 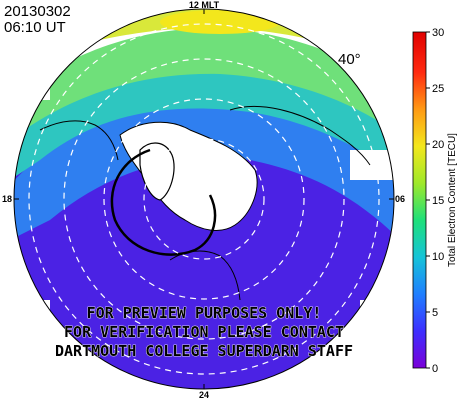 What do you see at coordinates (35, 27) in the screenshot?
I see `time-label: 06:10 UT` at bounding box center [35, 27].